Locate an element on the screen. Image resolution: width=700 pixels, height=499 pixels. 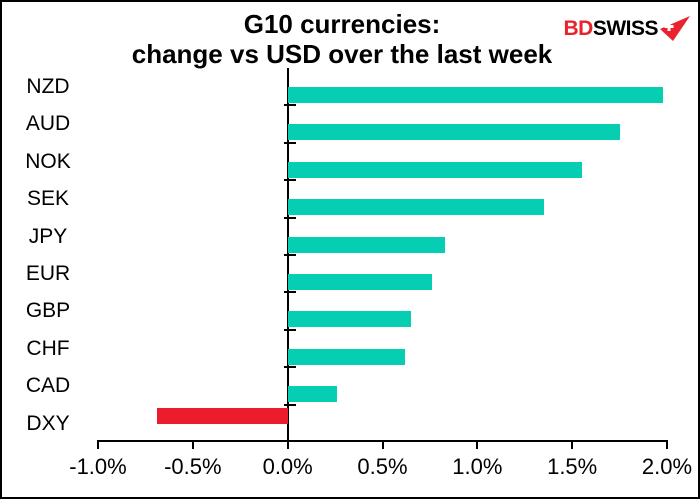
bar-nok is located at coordinates (434, 169).